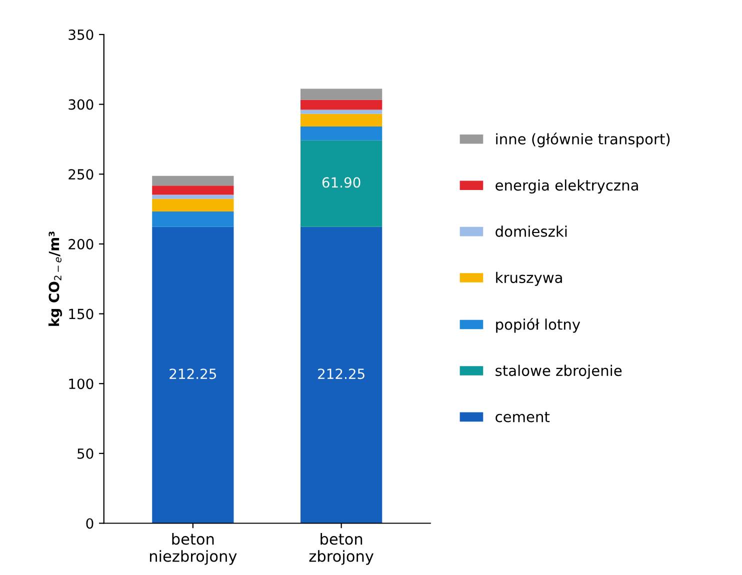 This screenshot has height=575, width=742. Describe the element at coordinates (559, 371) in the screenshot. I see `legend-label: stalowe zbrojenie` at that location.